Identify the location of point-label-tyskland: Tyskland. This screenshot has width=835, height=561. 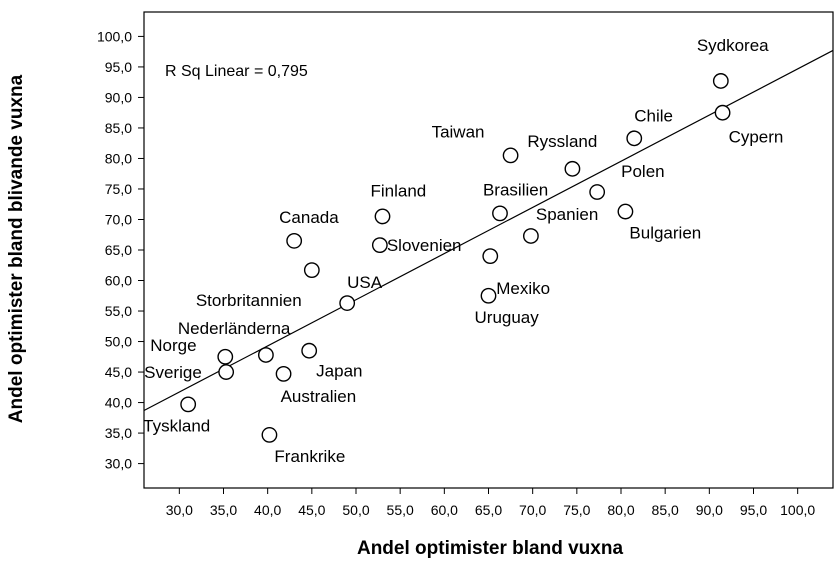
(176, 425).